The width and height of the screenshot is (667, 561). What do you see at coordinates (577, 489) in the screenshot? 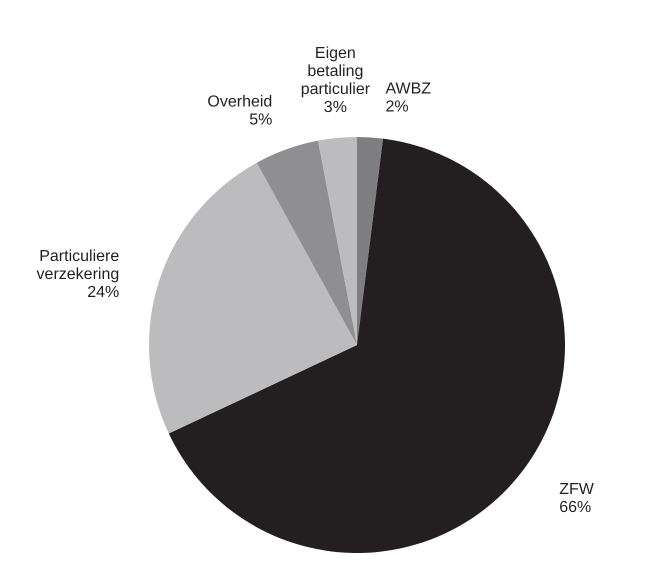
I see `slice-label: ZFW` at bounding box center [577, 489].